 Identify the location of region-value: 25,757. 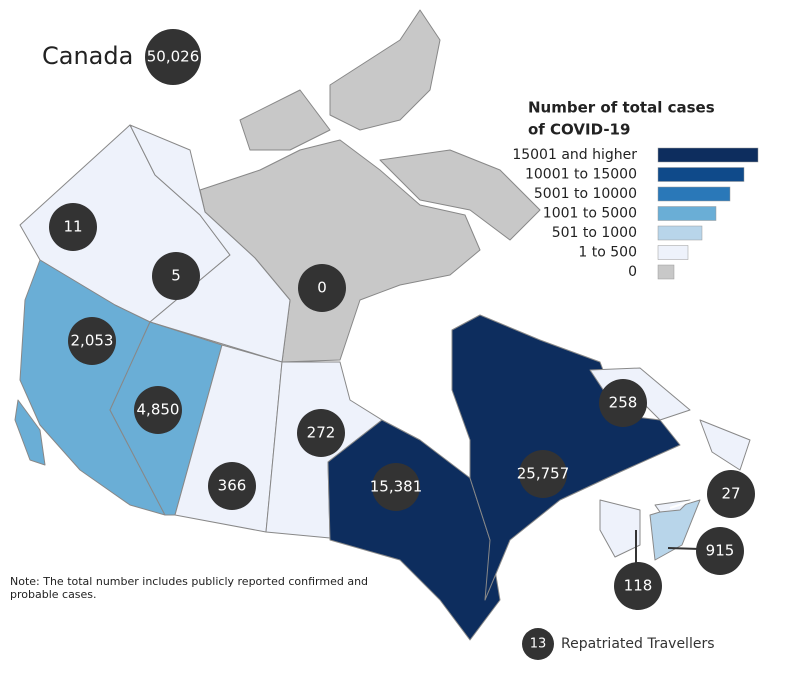
(543, 474).